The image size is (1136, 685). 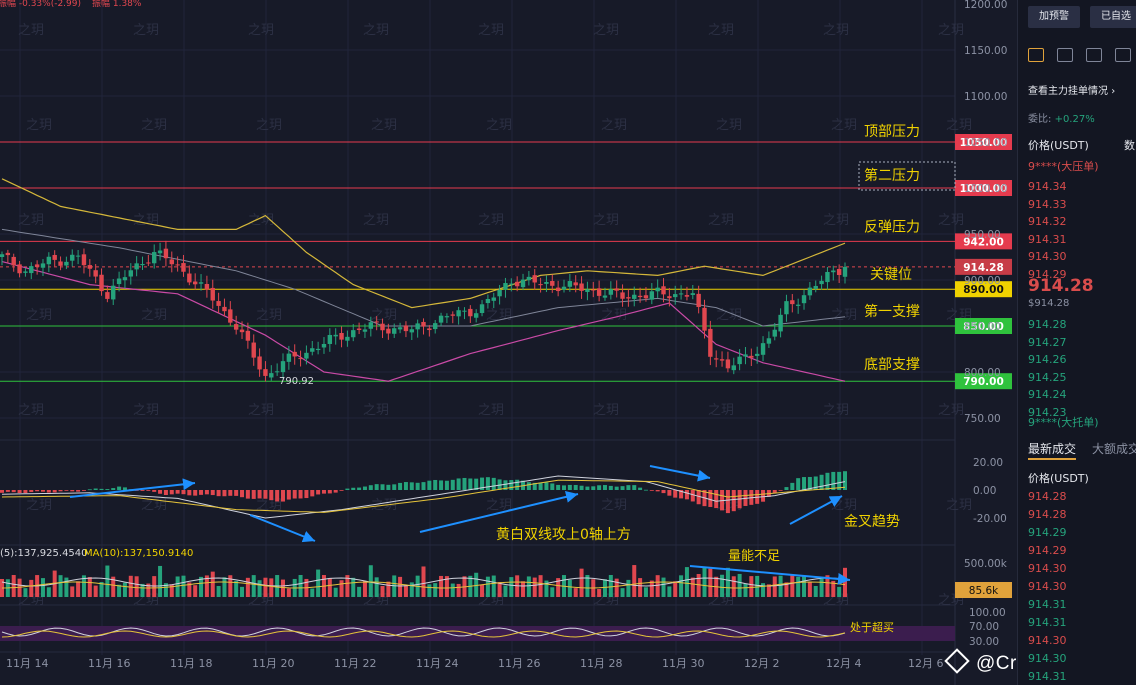 I want to click on tab-large-trades: 大额成交, so click(x=1114, y=448).